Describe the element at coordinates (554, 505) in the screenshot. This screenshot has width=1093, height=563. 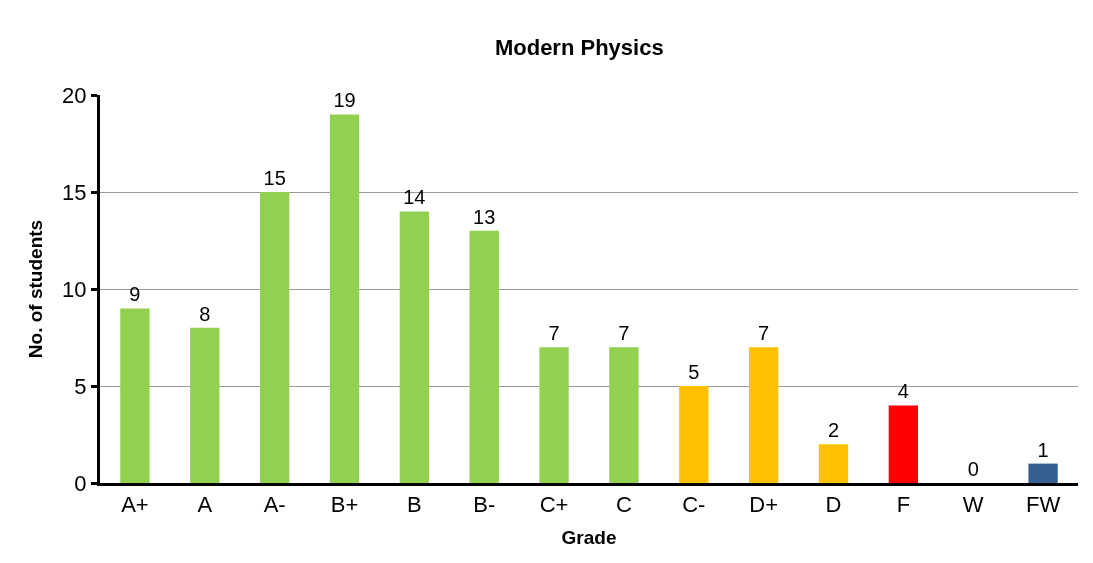
I see `x-tick-label: C+` at that location.